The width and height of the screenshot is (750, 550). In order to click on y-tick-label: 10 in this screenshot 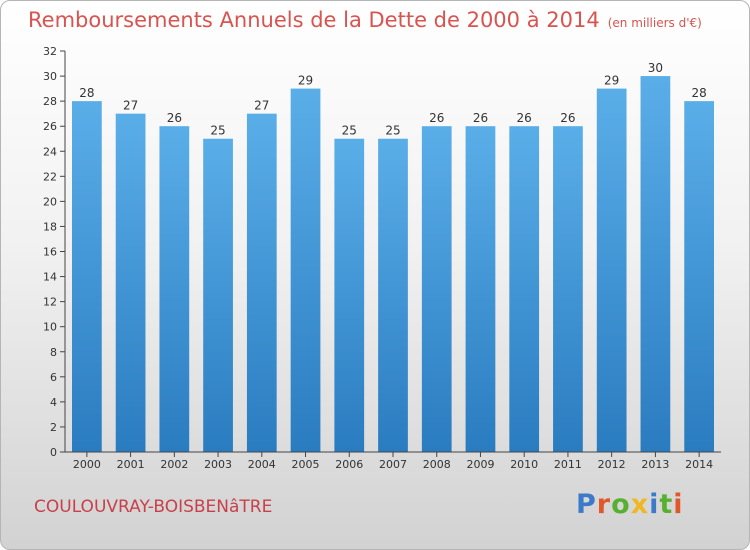, I will do `click(50, 327)`.